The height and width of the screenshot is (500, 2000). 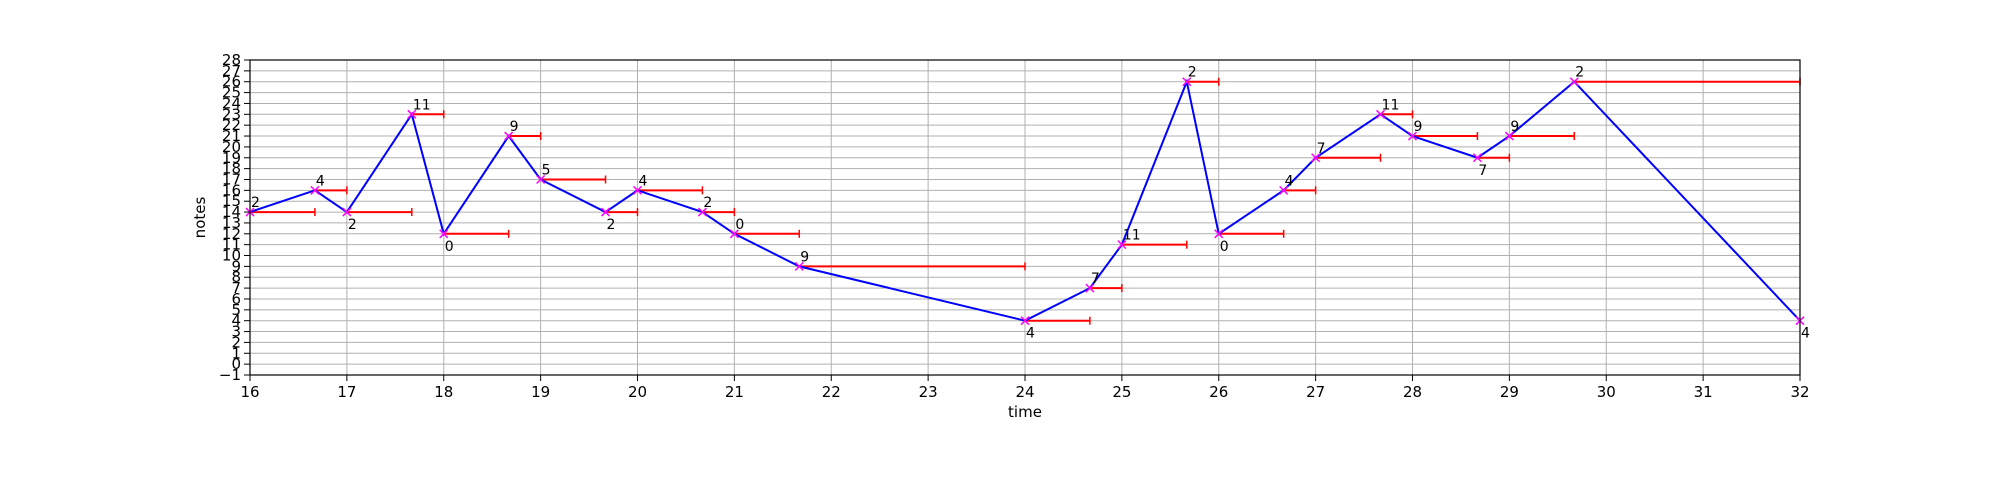 What do you see at coordinates (231, 71) in the screenshot?
I see `y-tick-label: 27` at bounding box center [231, 71].